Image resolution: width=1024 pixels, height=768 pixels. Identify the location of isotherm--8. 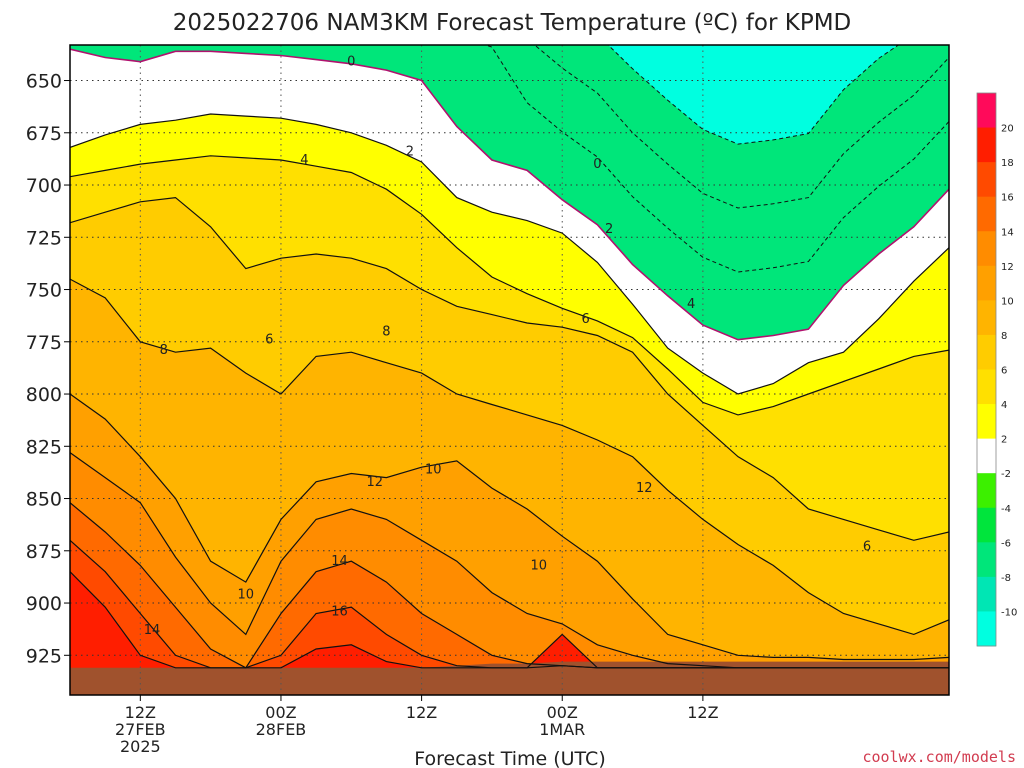
(753, 95).